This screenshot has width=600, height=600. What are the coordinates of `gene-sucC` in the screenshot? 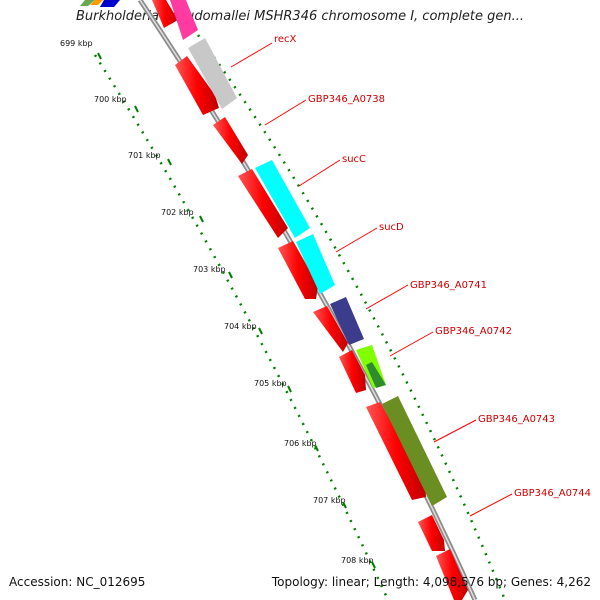 It's located at (282, 199).